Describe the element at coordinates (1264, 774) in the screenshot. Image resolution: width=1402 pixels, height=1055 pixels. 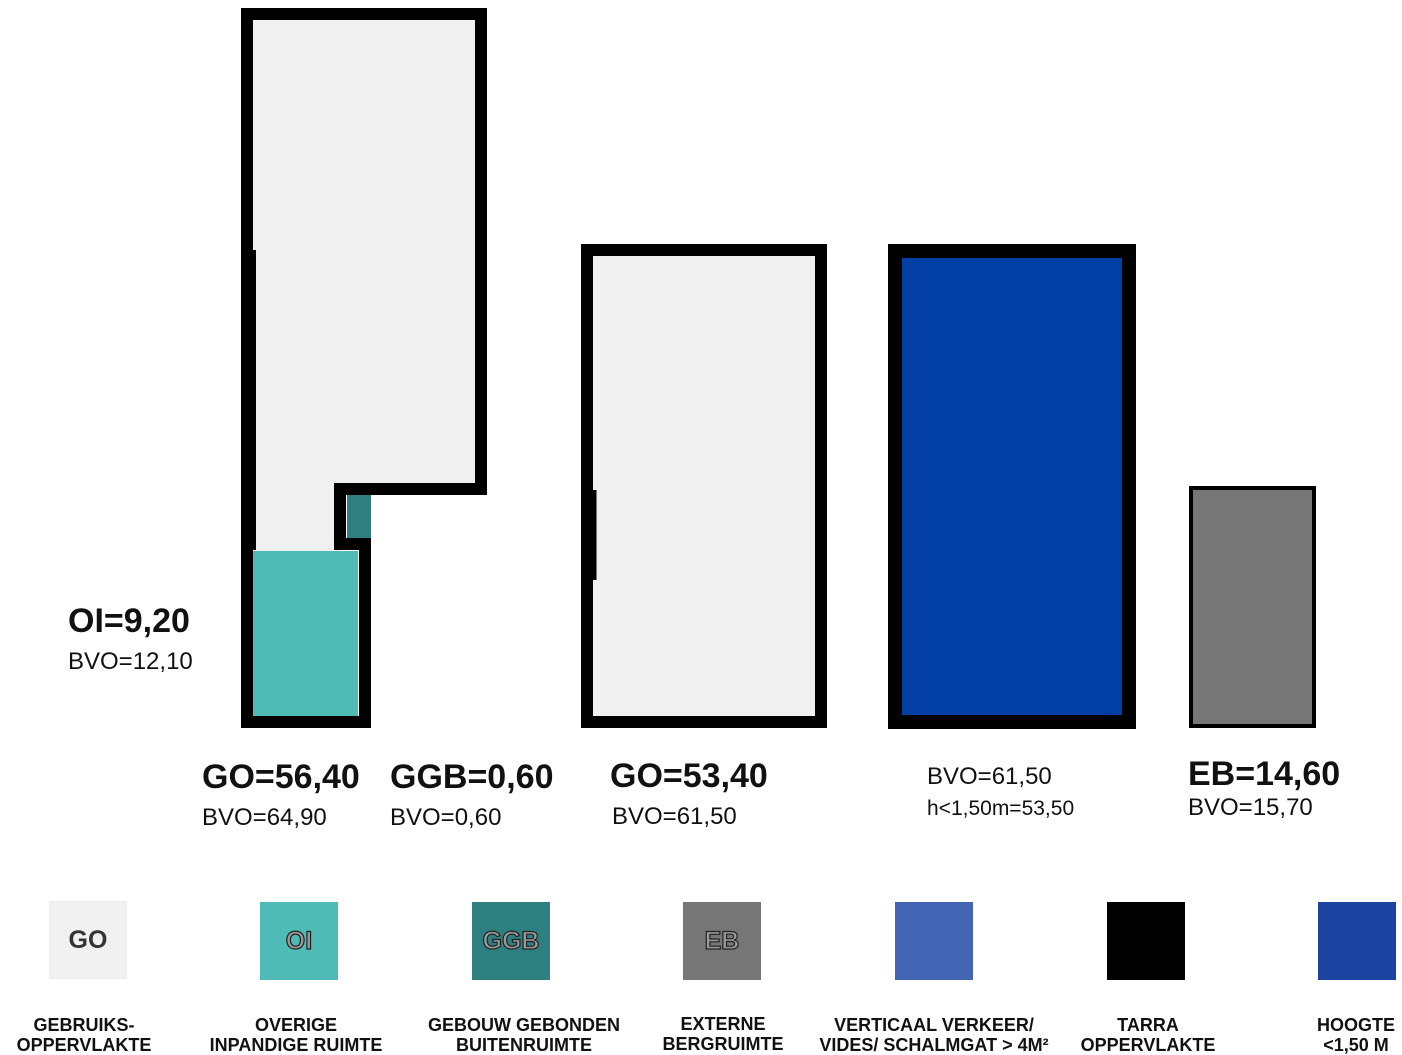
I see `eb-area-label: EB=14,60` at that location.